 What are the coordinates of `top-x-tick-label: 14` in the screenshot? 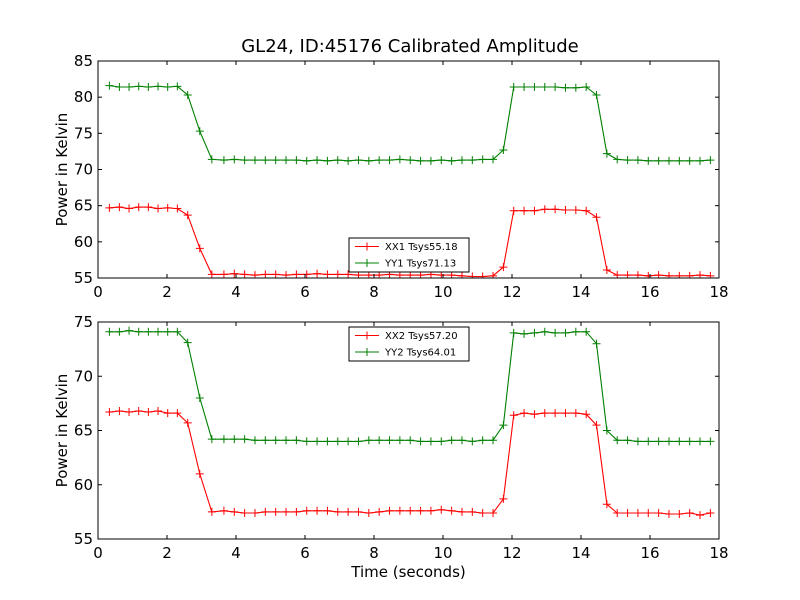 It's located at (580, 292).